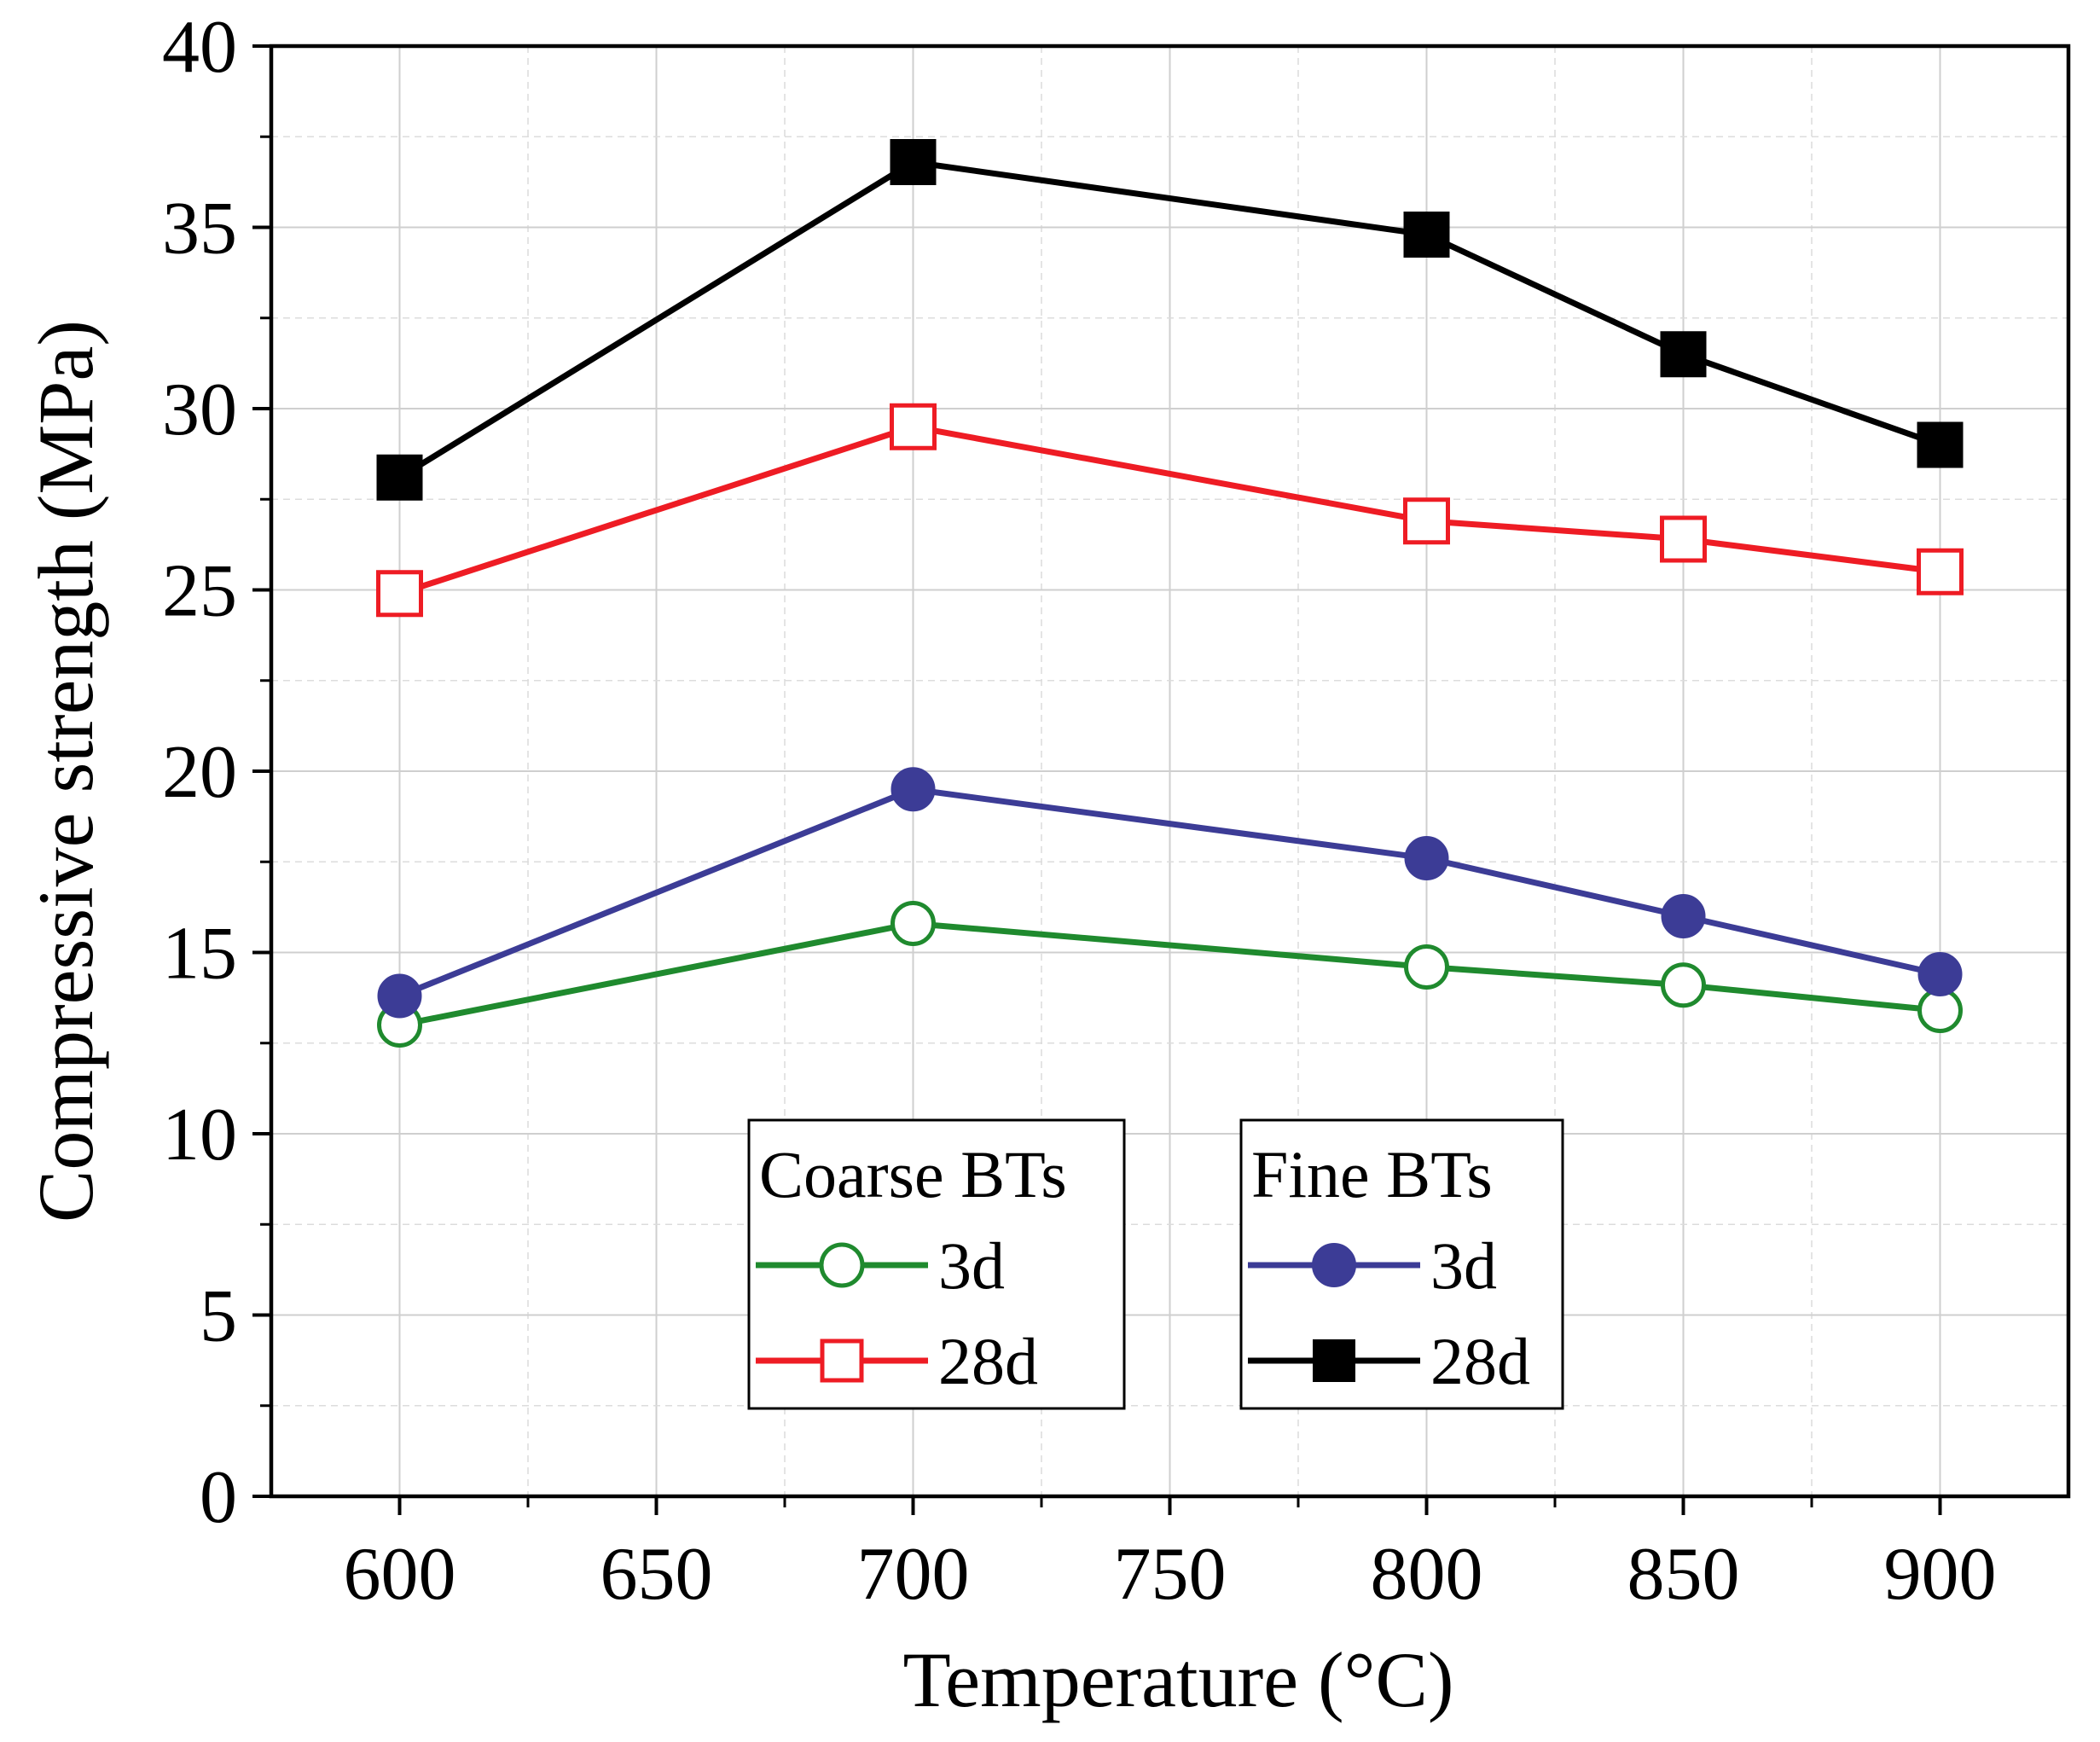  I want to click on series-coarse-28d, so click(1170, 510).